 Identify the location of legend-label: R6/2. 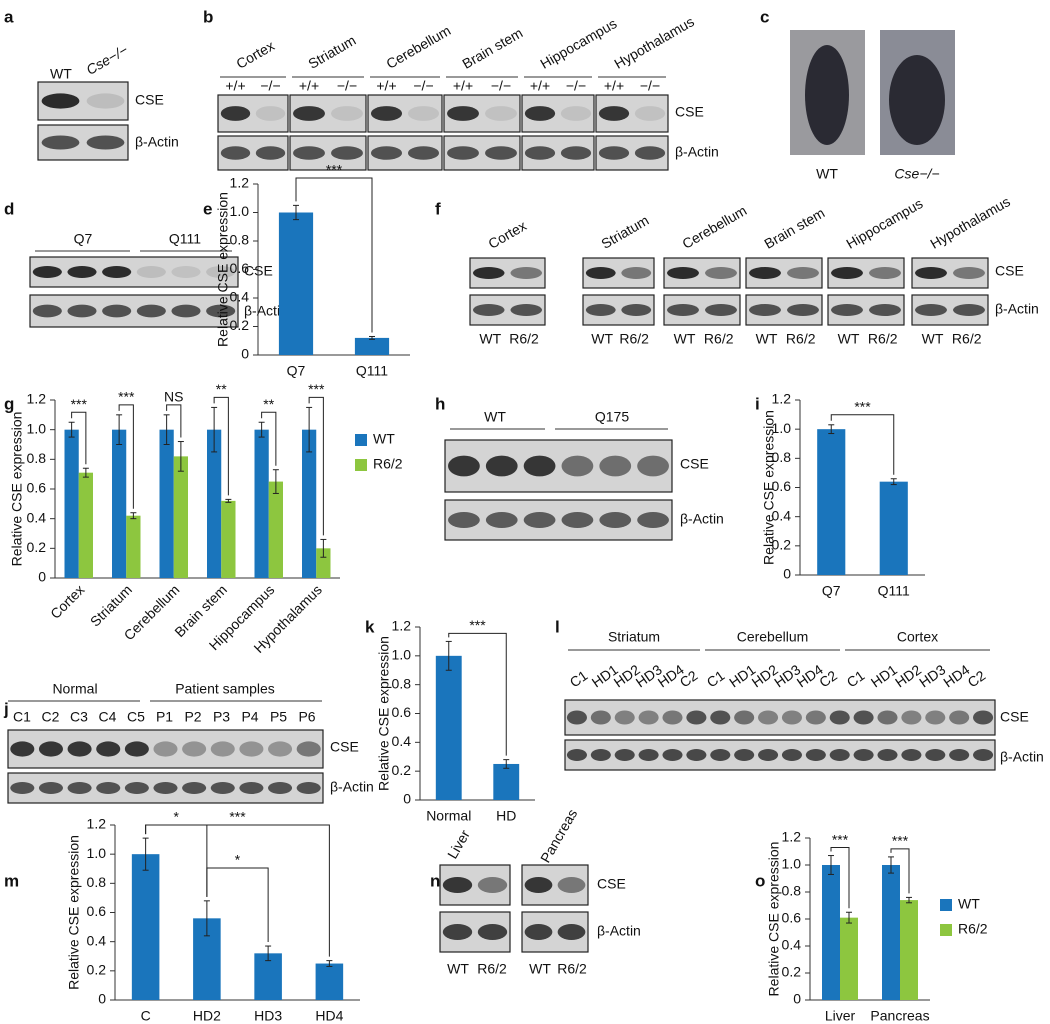
(973, 929).